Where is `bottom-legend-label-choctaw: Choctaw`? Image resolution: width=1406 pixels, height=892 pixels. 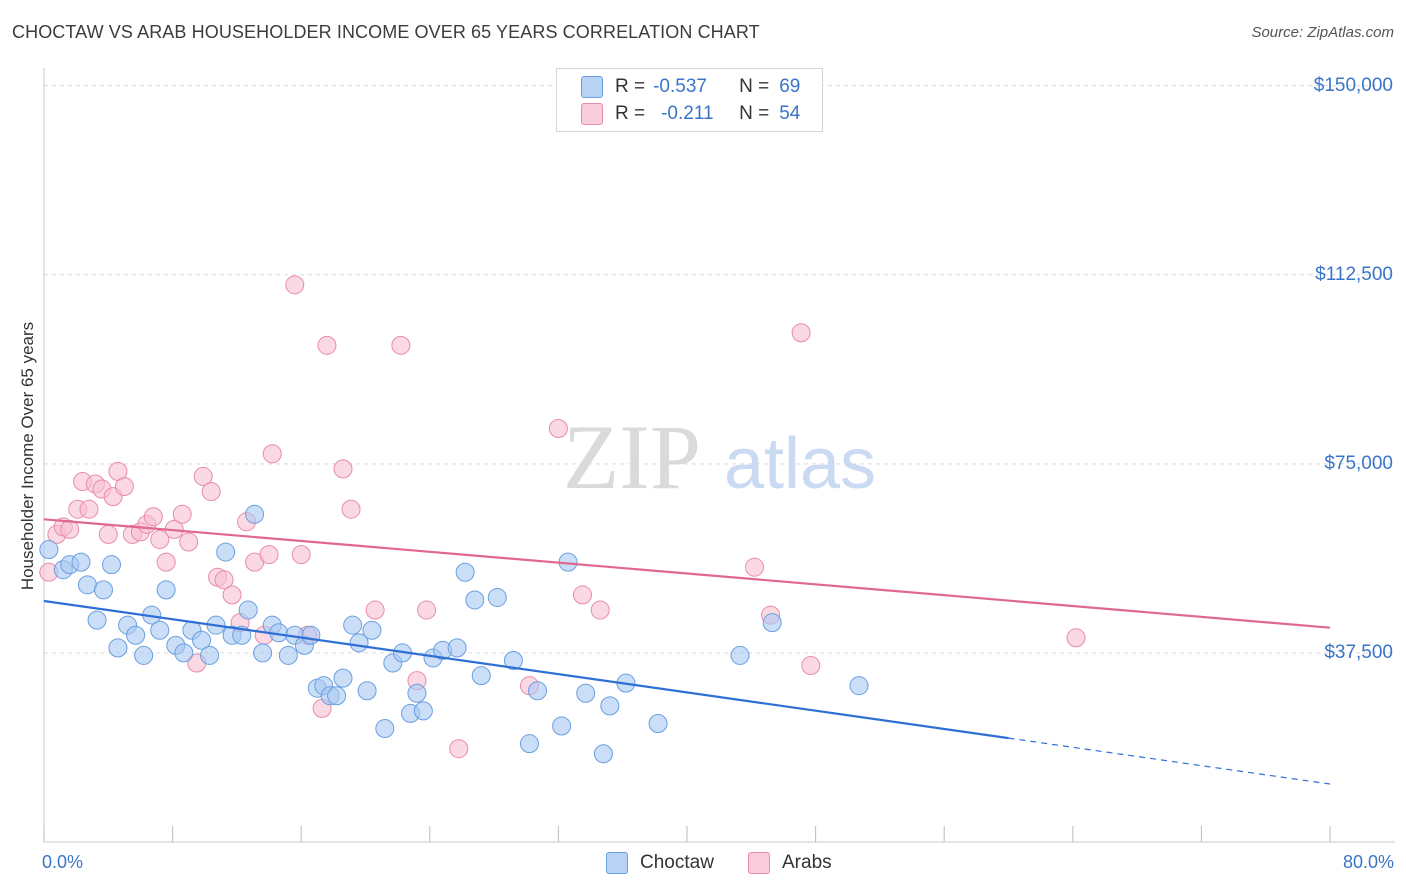
bottom-legend-label-choctaw: Choctaw is located at coordinates (677, 862).